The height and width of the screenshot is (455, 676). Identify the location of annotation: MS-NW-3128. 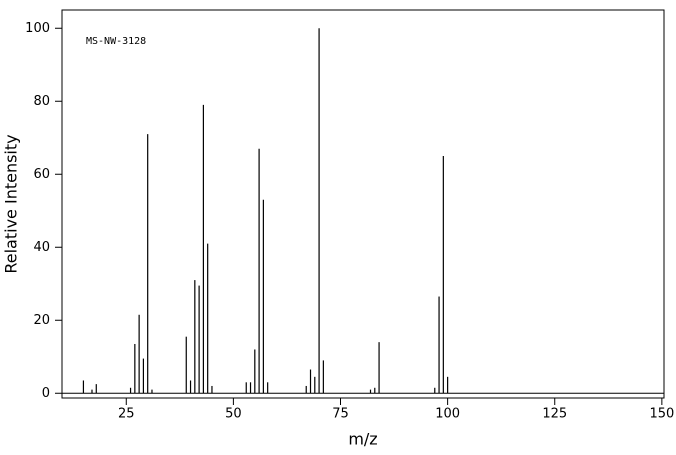
(116, 41).